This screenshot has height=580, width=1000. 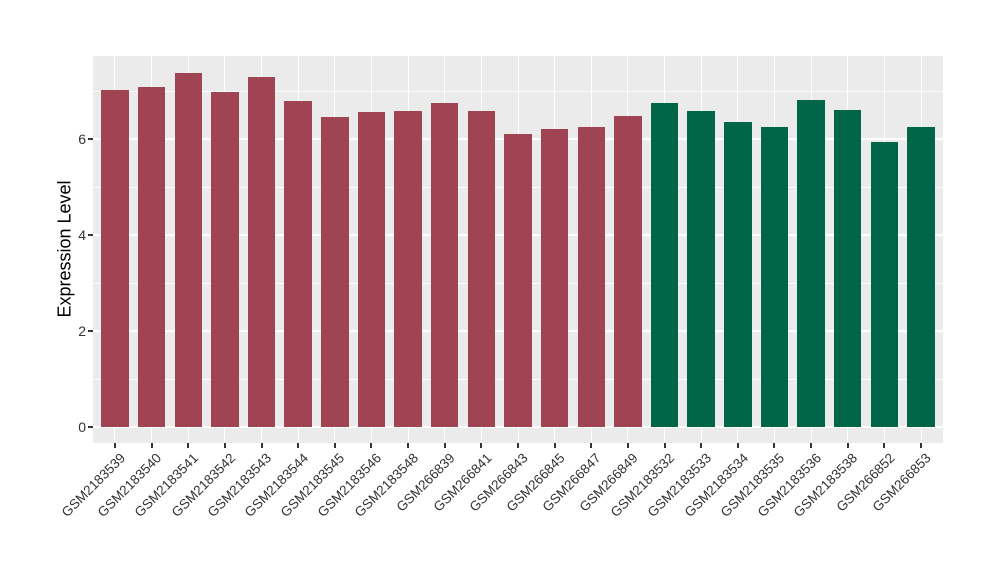 I want to click on y-tick-label: 6, so click(x=82, y=139).